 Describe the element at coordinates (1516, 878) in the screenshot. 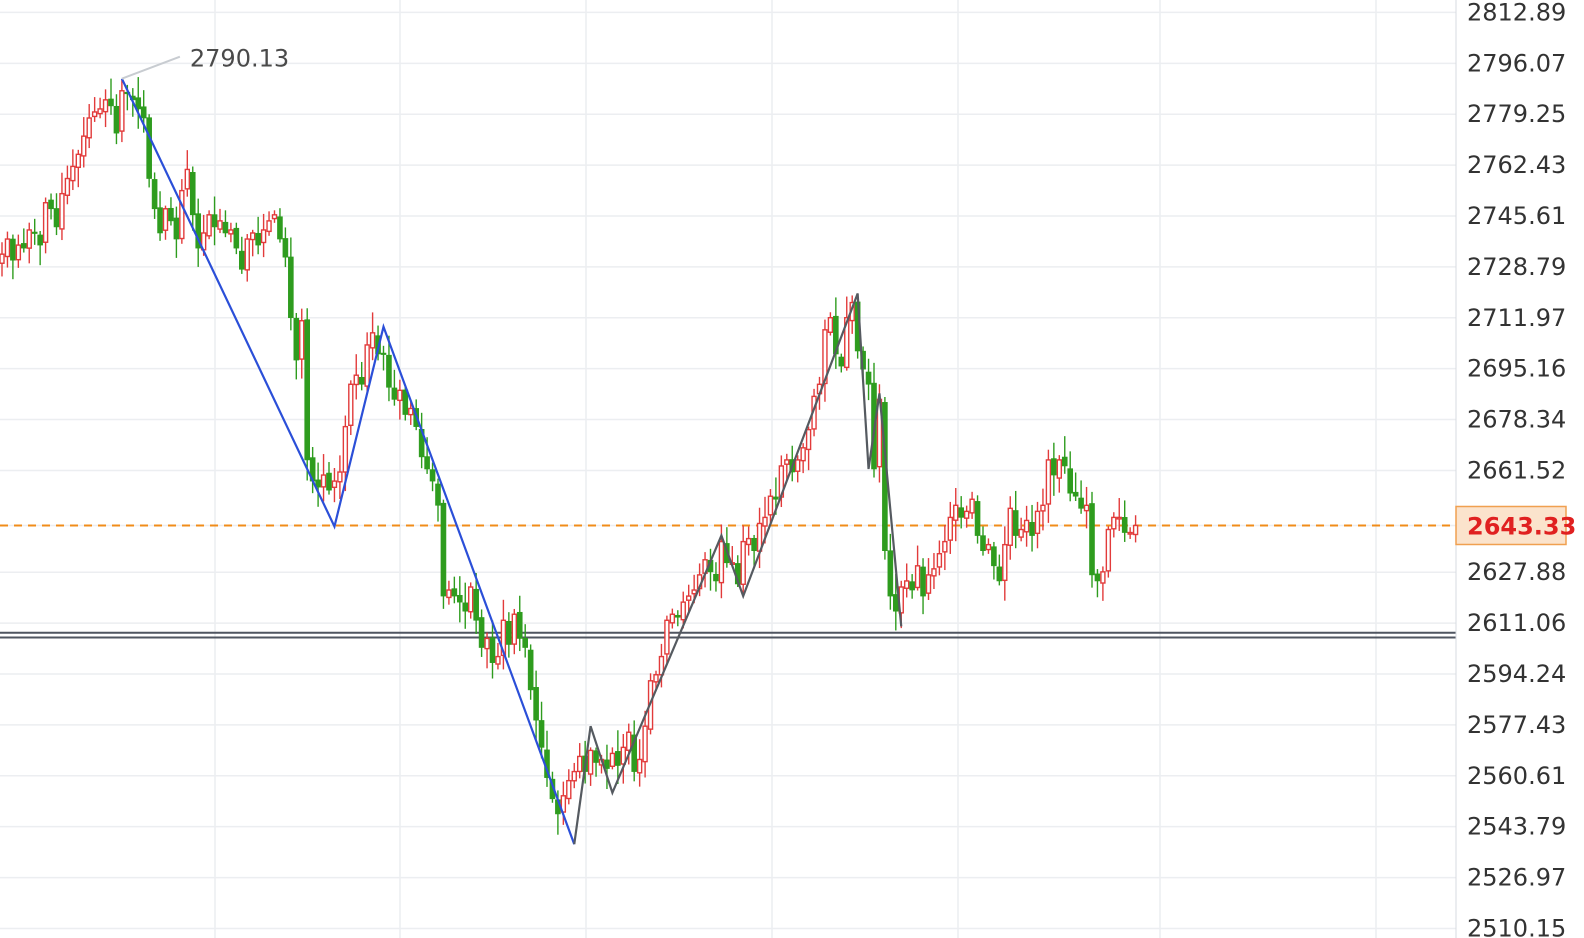

I see `y-tick-label: 2526.97` at that location.